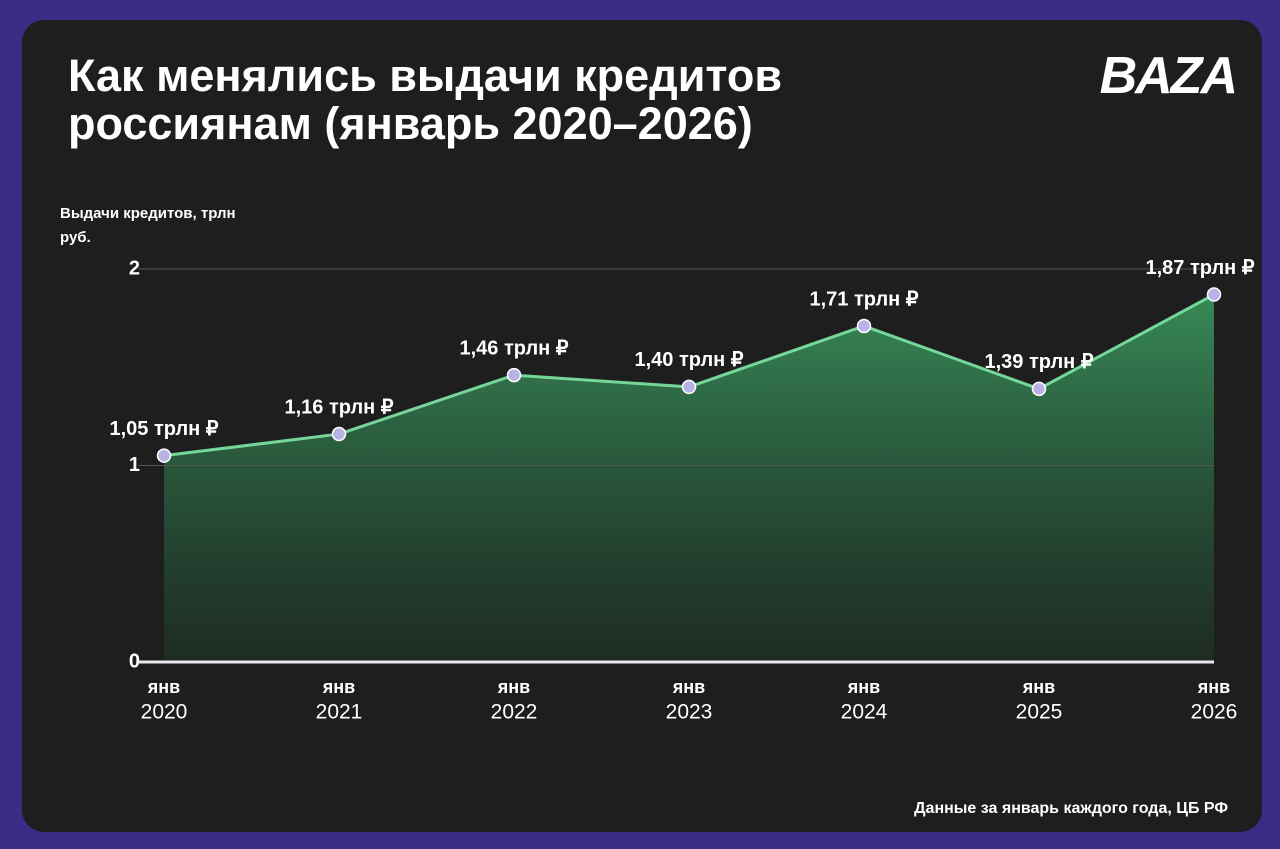 This screenshot has width=1280, height=849. Describe the element at coordinates (134, 465) in the screenshot. I see `y-tick-label: 1` at that location.